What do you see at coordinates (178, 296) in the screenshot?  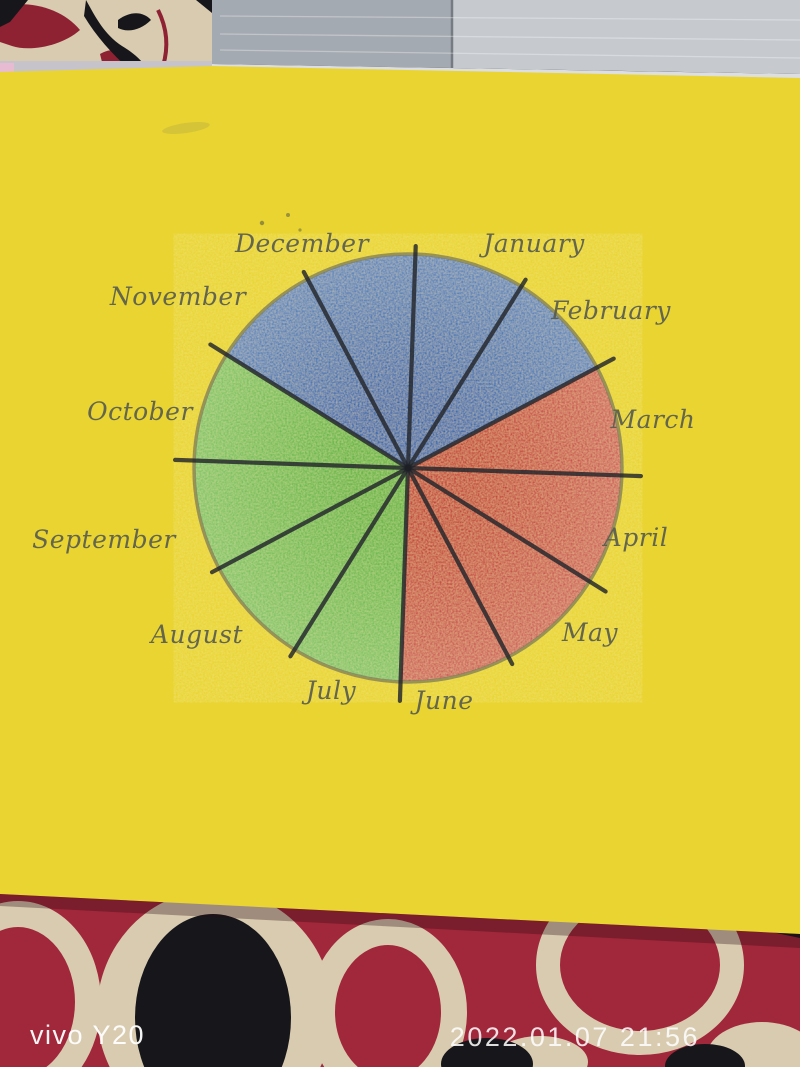 I see `month-label-november: November` at bounding box center [178, 296].